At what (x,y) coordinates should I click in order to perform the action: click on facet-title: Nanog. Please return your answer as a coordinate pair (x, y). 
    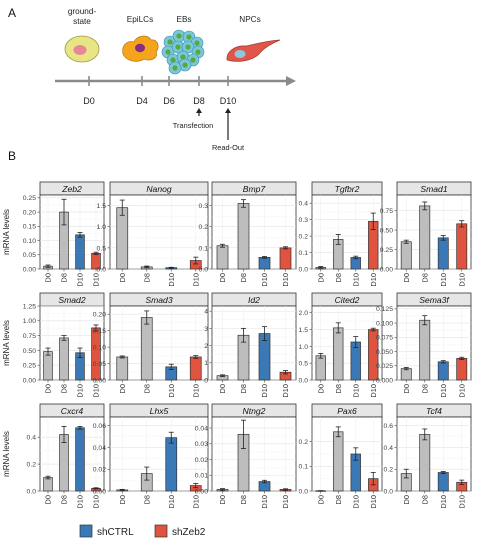
    Looking at the image, I should click on (159, 189).